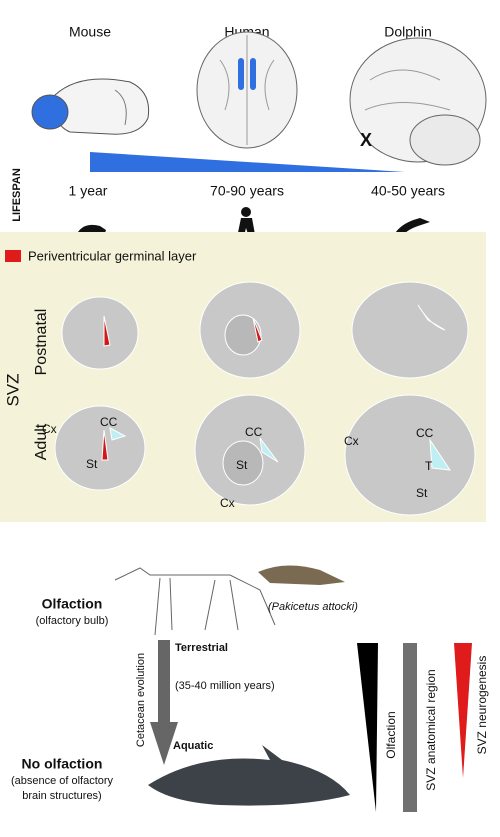  I want to click on dolphin, so click(249, 775).